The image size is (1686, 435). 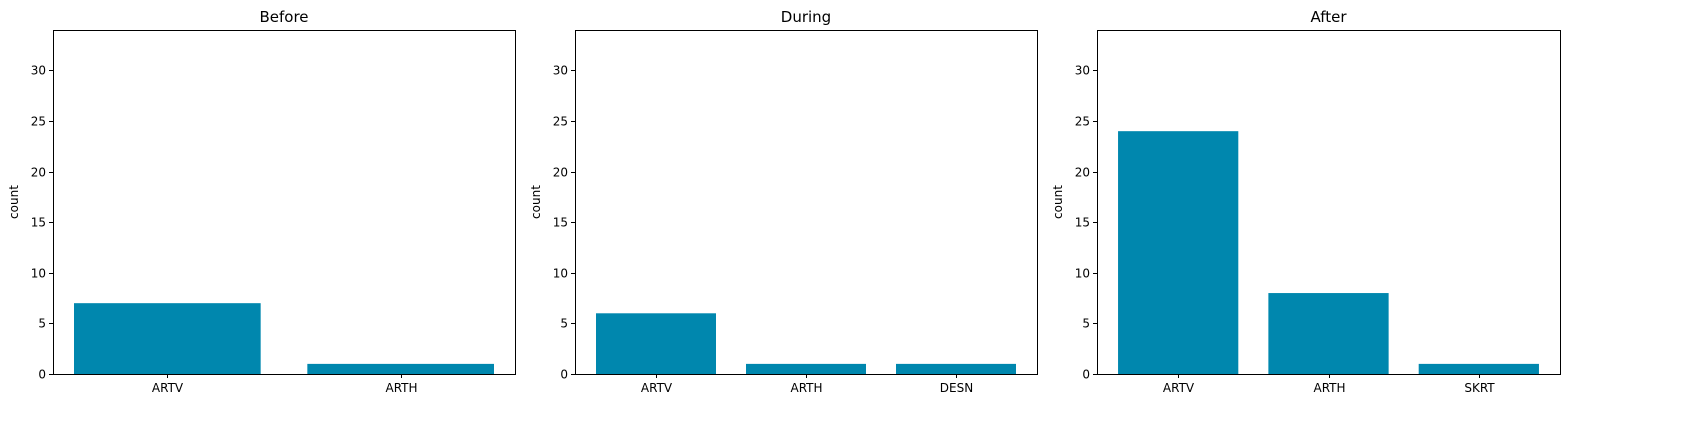 I want to click on chart-title: Before, so click(x=283, y=17).